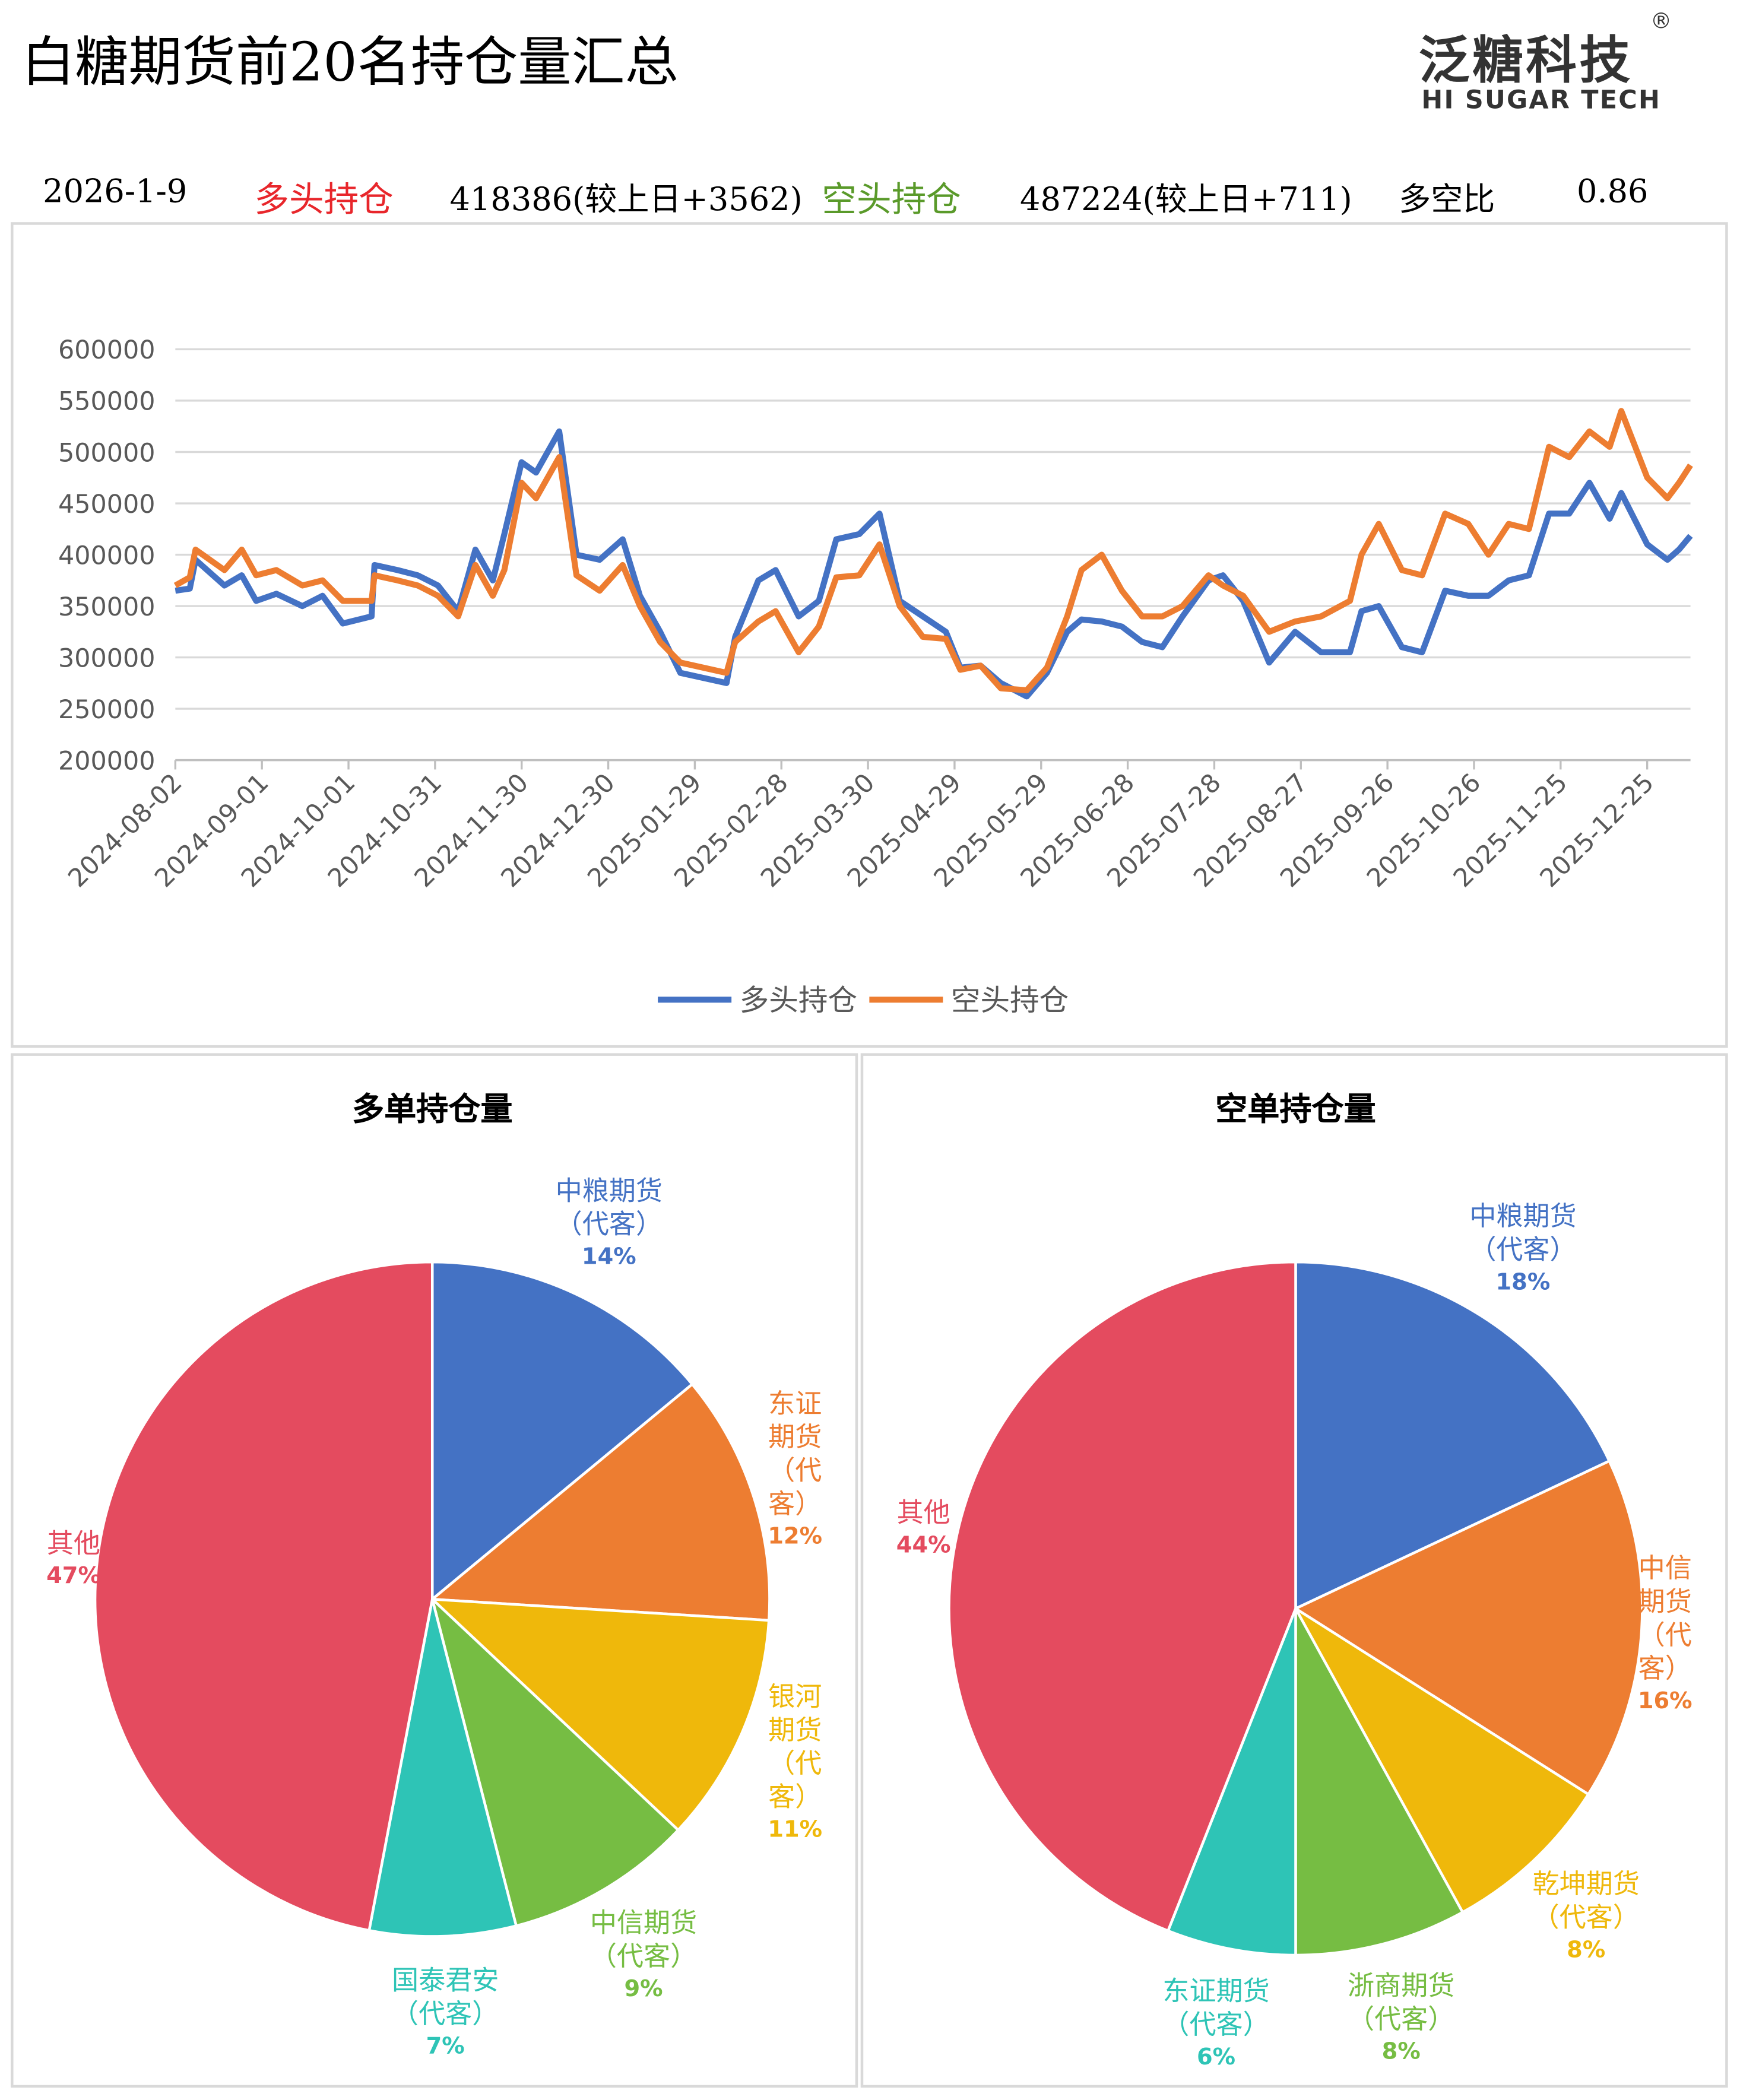 The height and width of the screenshot is (2100, 1740). What do you see at coordinates (73, 1576) in the screenshot?
I see `pie-label-value: 47%` at bounding box center [73, 1576].